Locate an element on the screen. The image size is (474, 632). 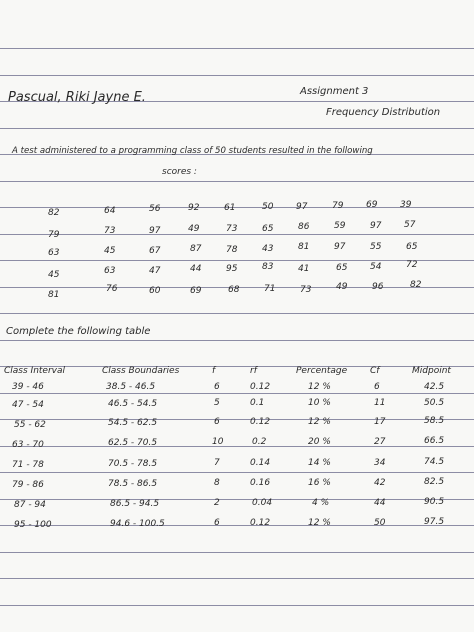
score-cell: 73 is located at coordinates (232, 229).